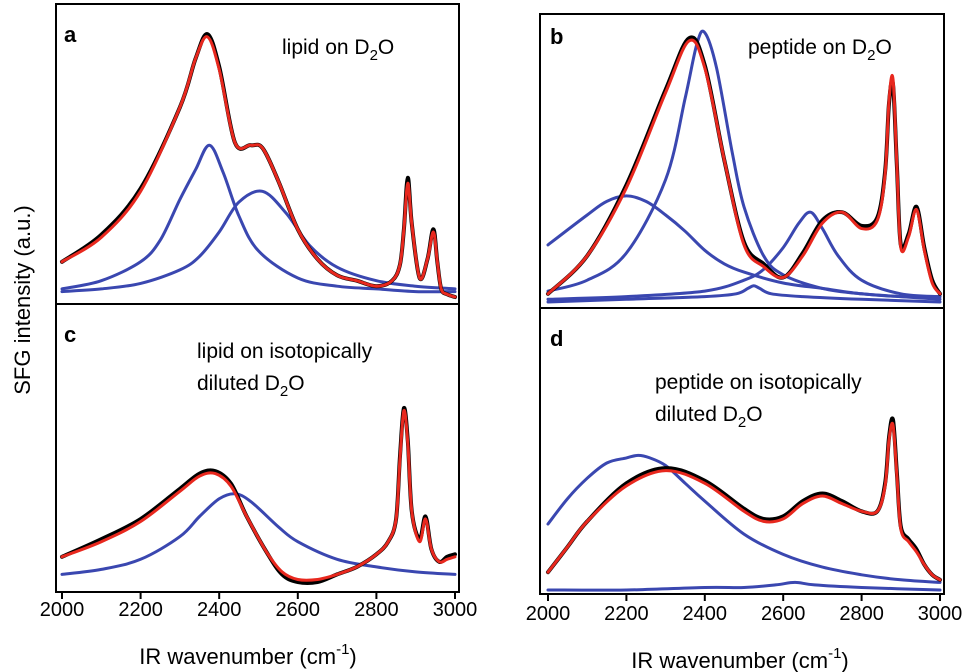 The image size is (970, 672). What do you see at coordinates (744, 609) in the screenshot?
I see `x-ticks-right: 2000 2200 2400 2600 2800 3000` at bounding box center [744, 609].